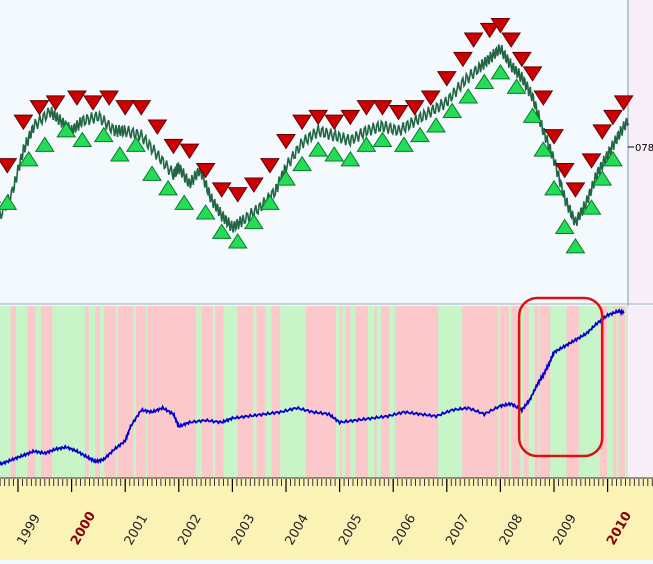  I want to click on axis-background, so click(326, 519).